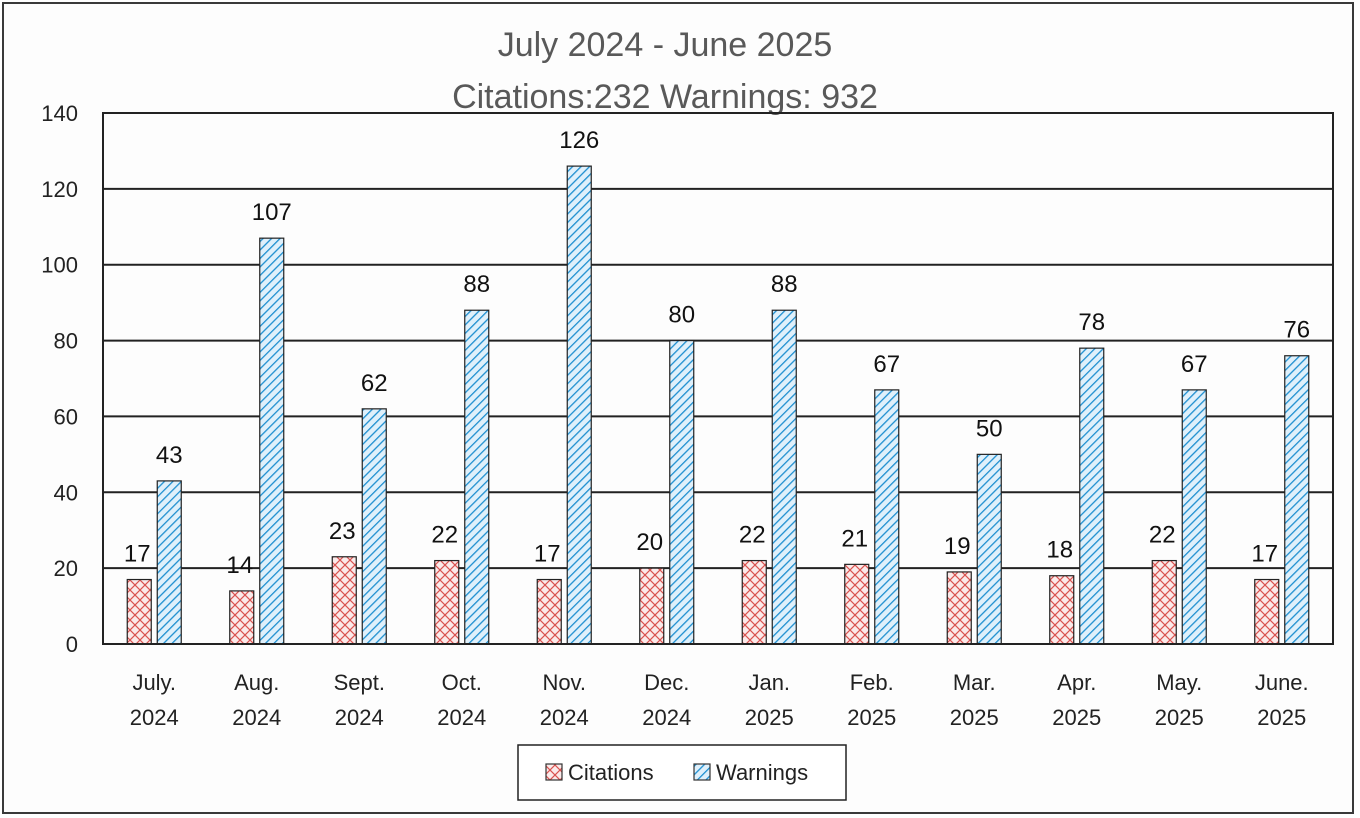 This screenshot has height=818, width=1360. I want to click on data-label-citations: 23, so click(342, 531).